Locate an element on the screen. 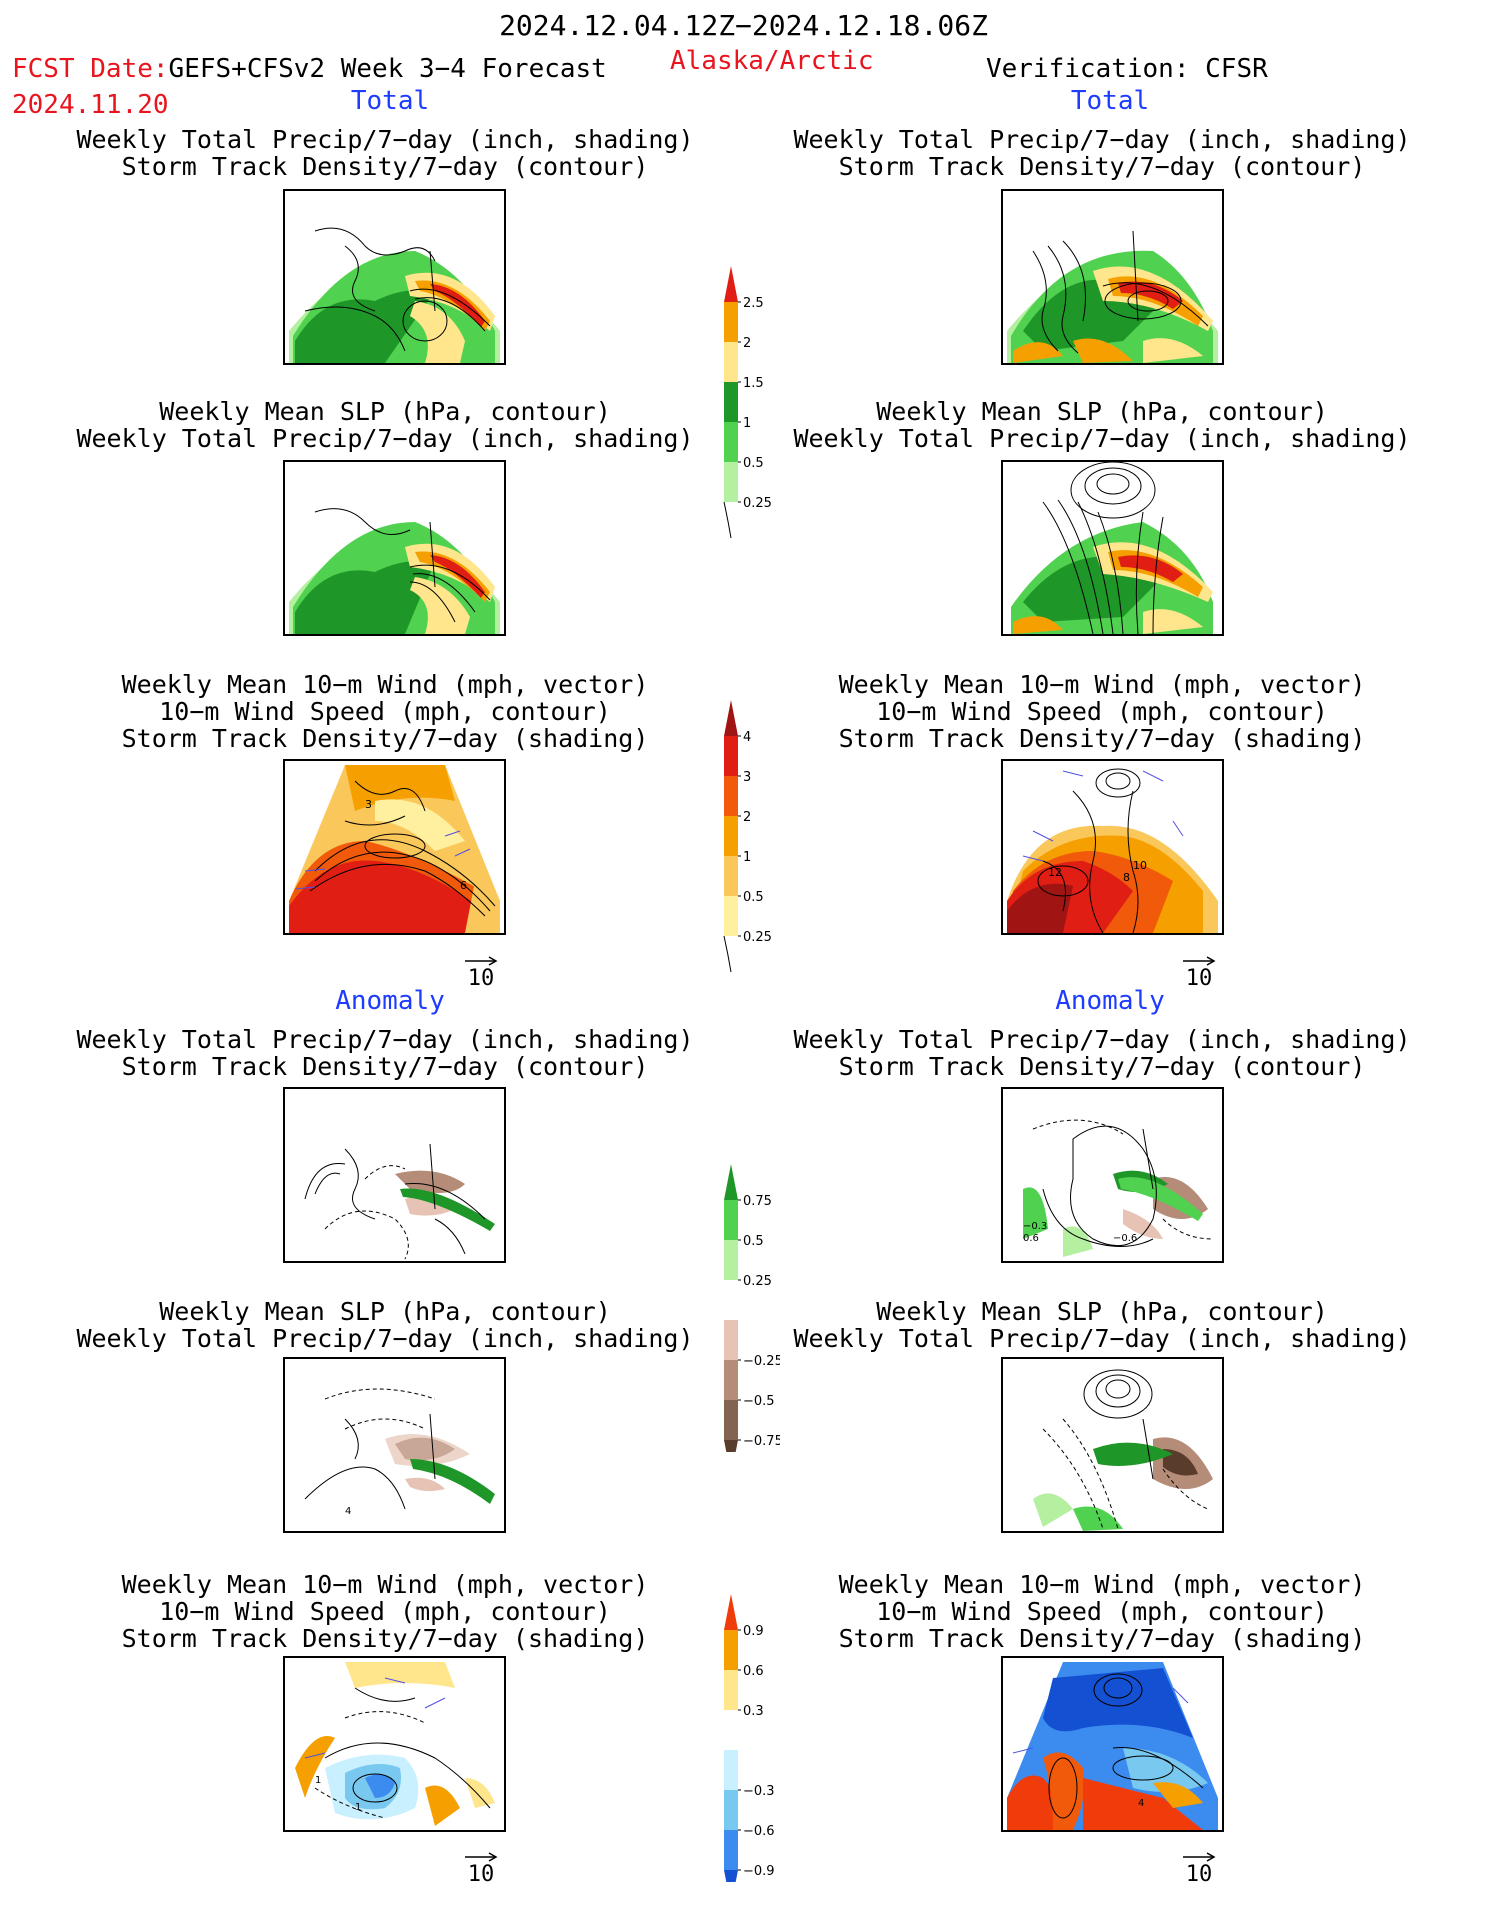 This screenshot has width=1487, height=1925. caption-wind-storm-r1: Weekly Mean 10−m Wind (mph, vector) is located at coordinates (1102, 684).